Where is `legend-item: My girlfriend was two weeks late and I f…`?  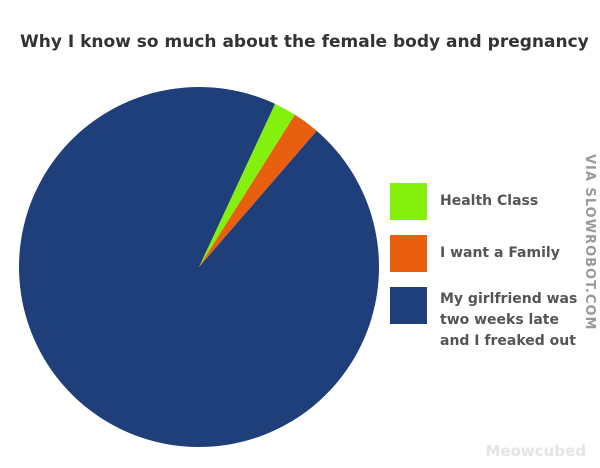
legend-item: My girlfriend was two weeks late and I f… is located at coordinates (485, 319).